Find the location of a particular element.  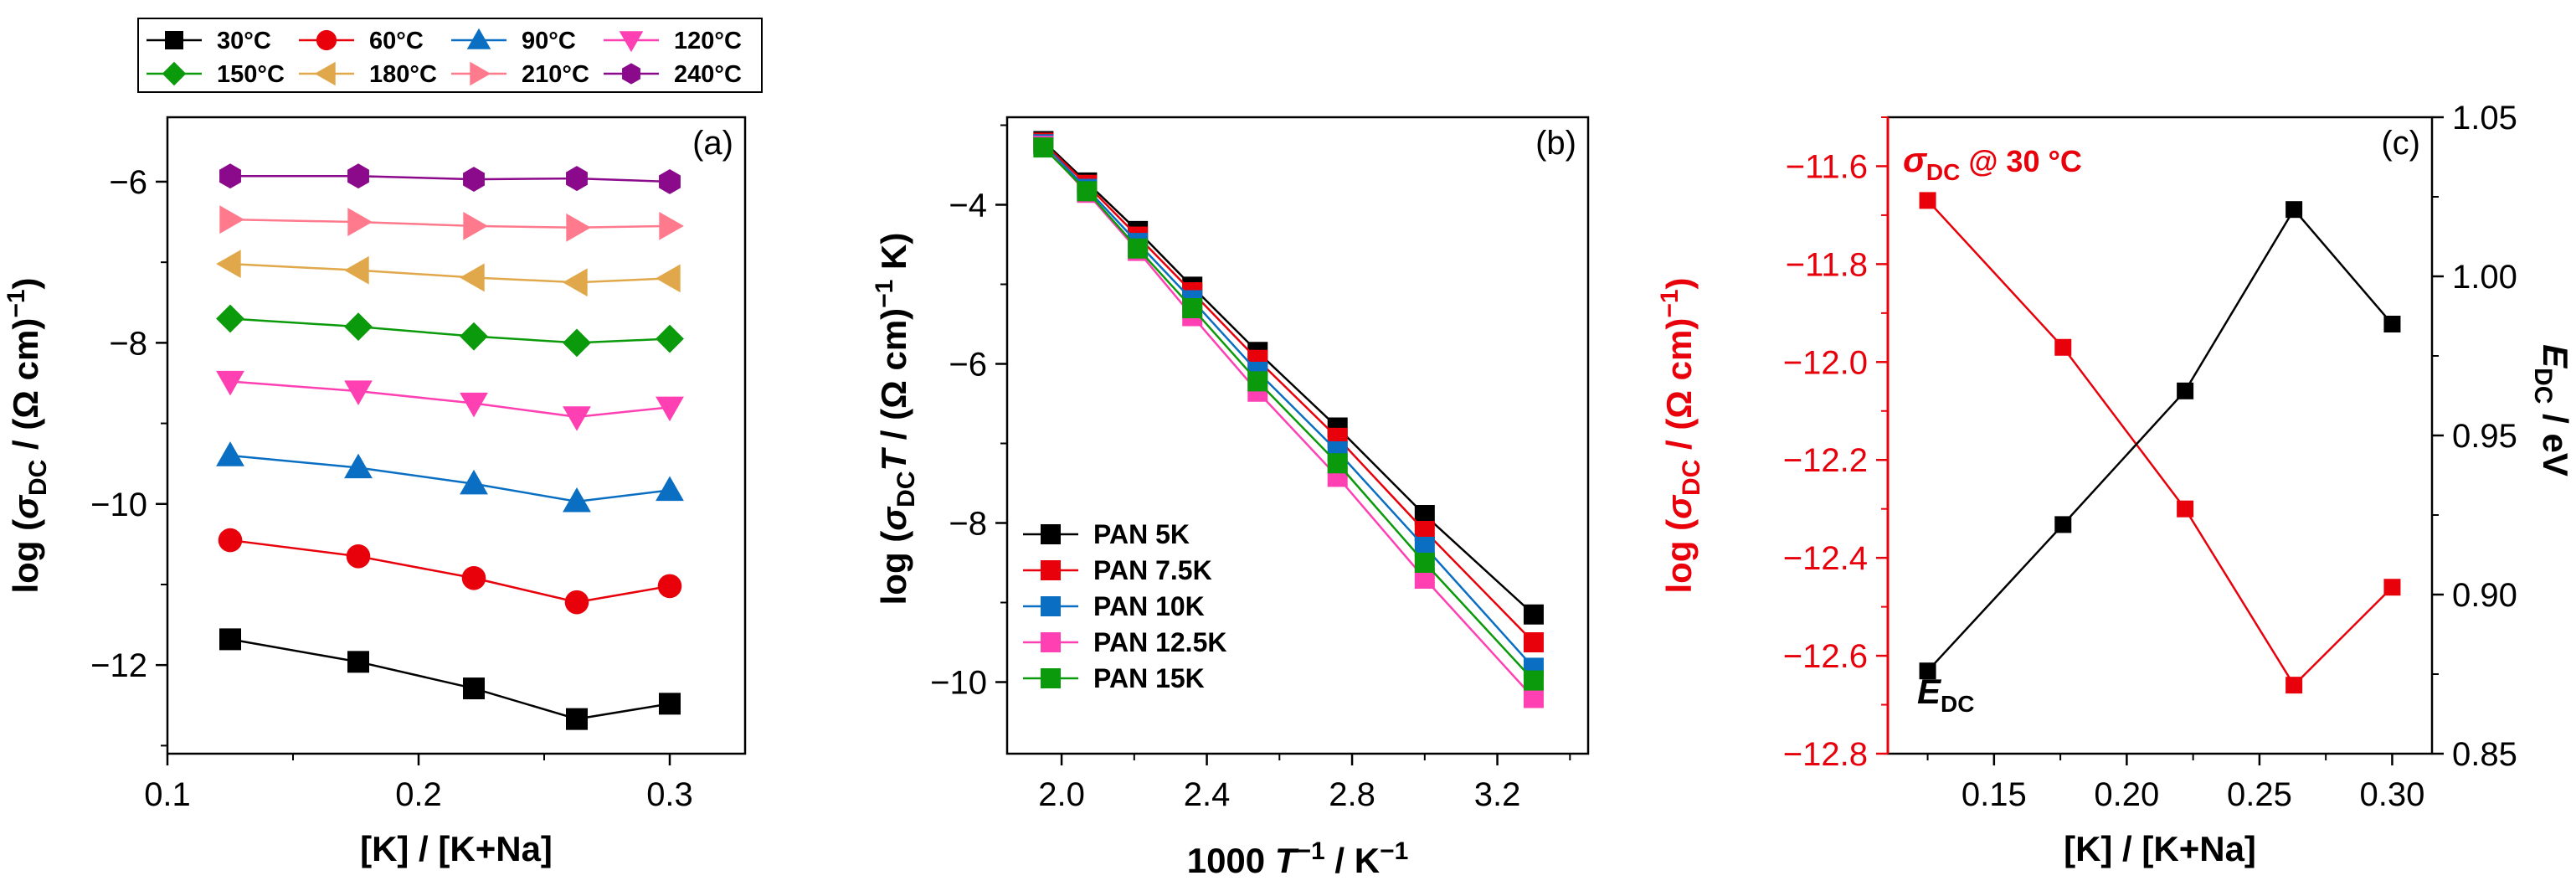

y-right-tick-label: 1.05 is located at coordinates (2485, 119).